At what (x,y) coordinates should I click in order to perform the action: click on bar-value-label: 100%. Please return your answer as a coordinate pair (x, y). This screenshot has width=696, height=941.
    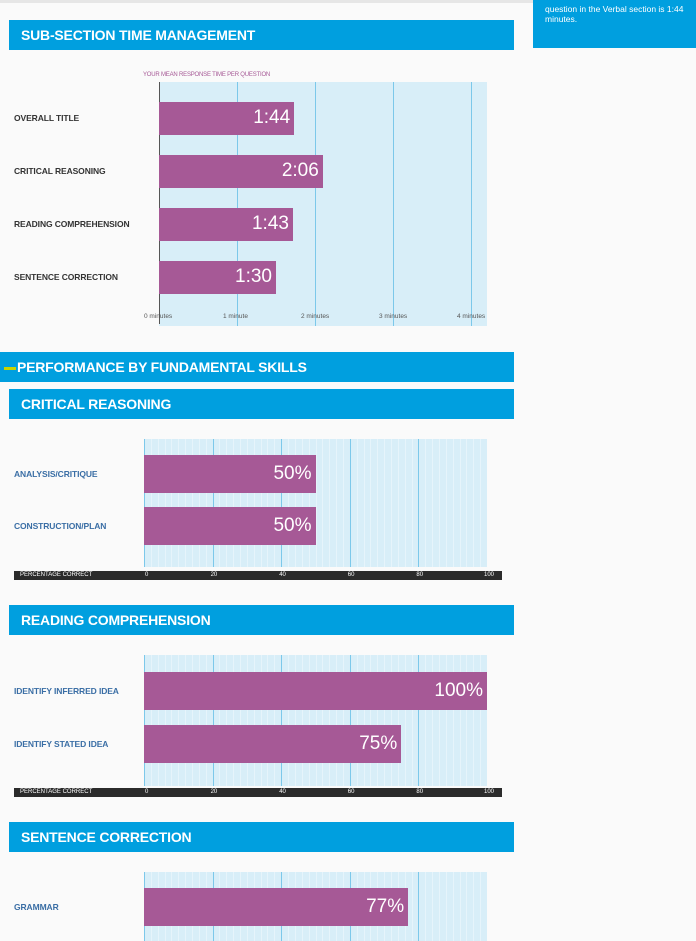
    Looking at the image, I should click on (458, 690).